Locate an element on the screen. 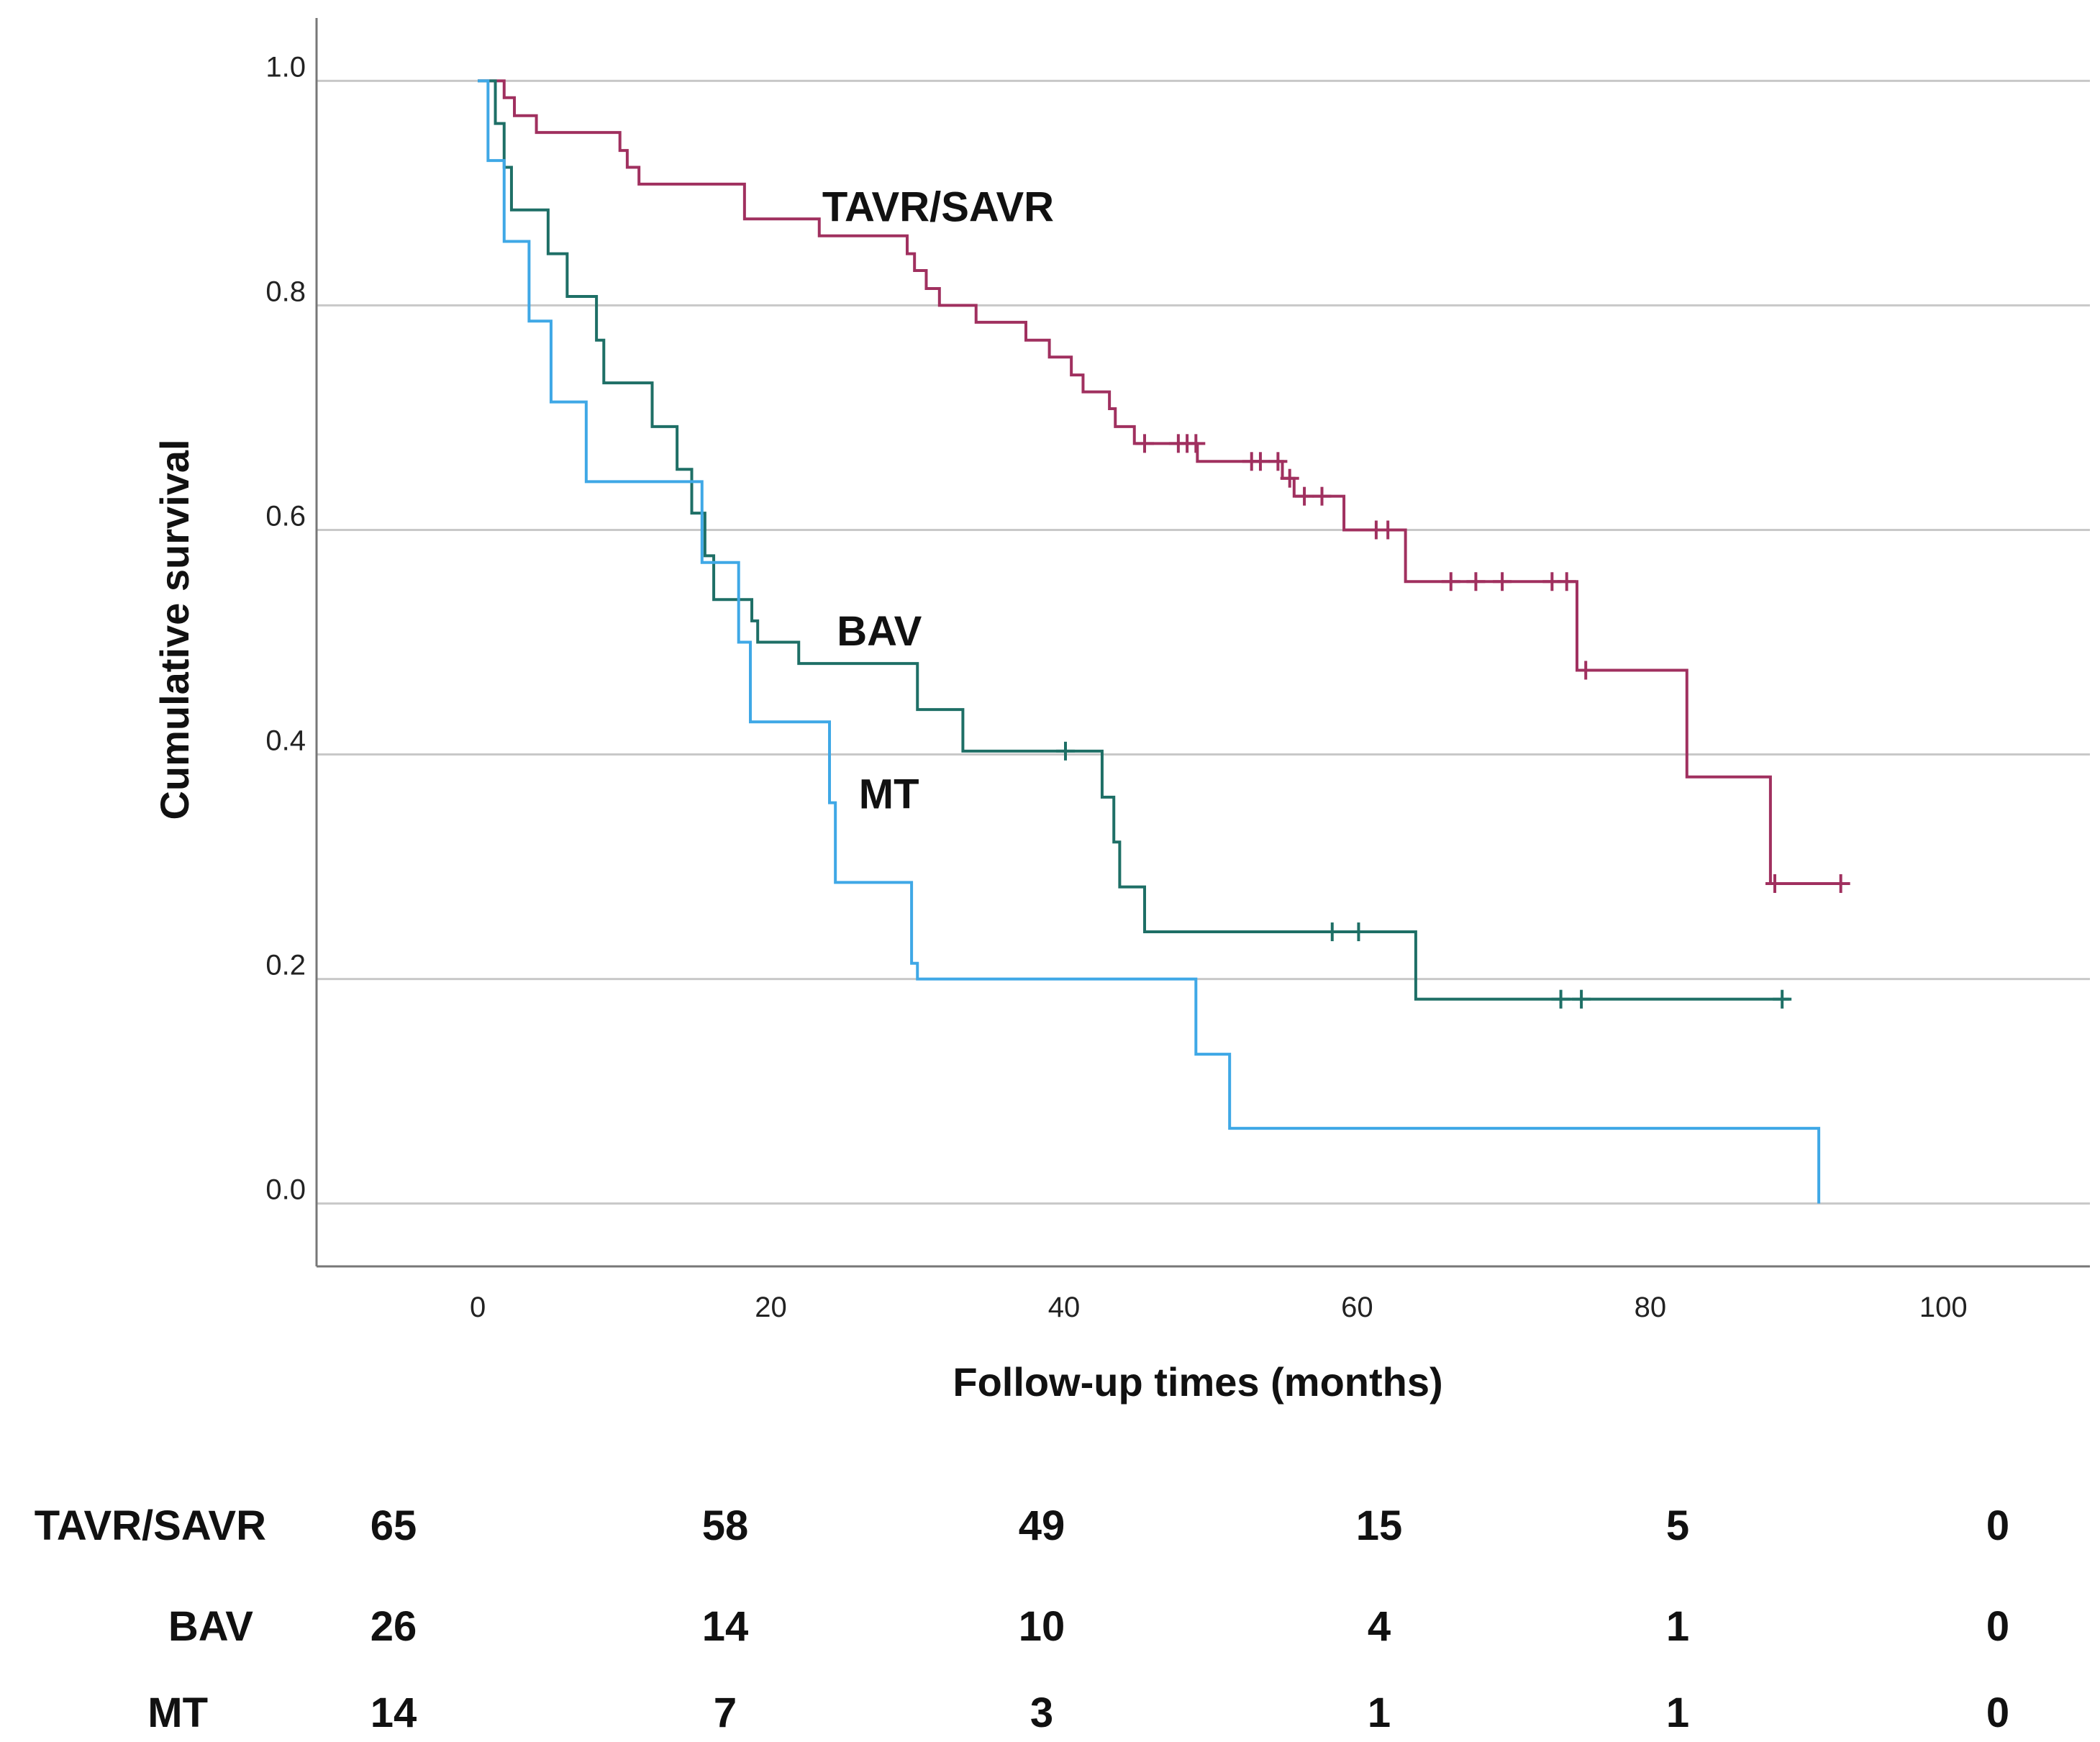 This screenshot has height=1742, width=2100. y-tick-label: 1.0 is located at coordinates (285, 67).